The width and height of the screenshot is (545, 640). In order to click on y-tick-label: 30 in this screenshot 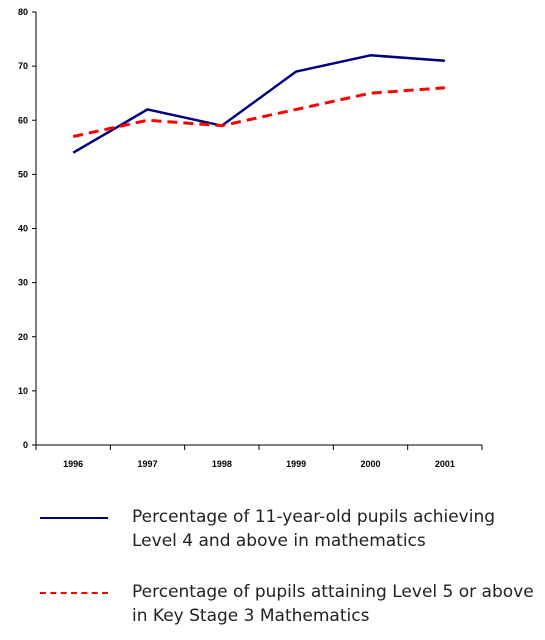, I will do `click(23, 283)`.